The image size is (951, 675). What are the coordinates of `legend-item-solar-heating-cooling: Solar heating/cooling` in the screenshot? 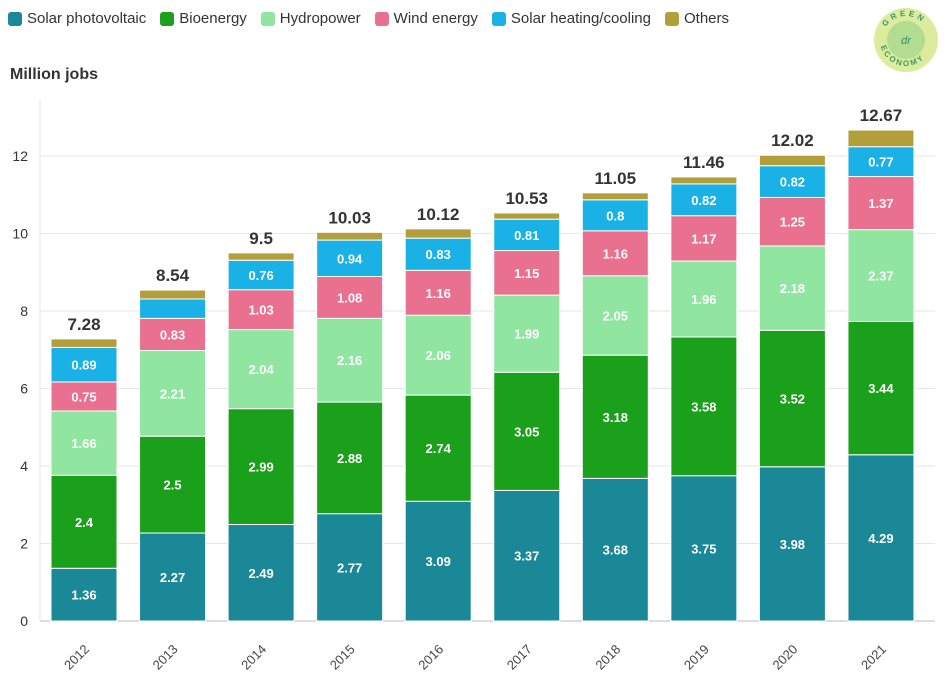 It's located at (571, 18).